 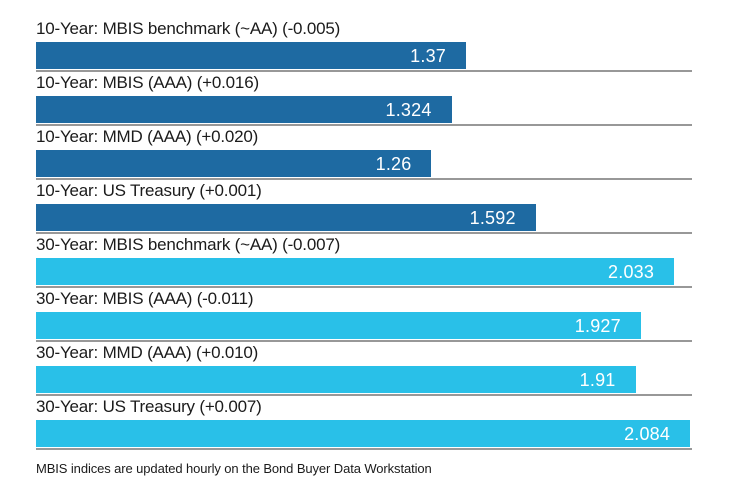 I want to click on bar-track: 1.26, so click(x=364, y=163).